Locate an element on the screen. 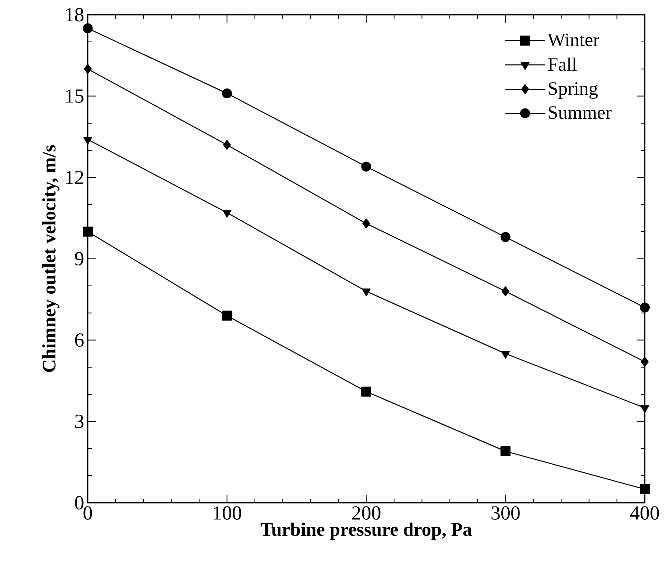 The height and width of the screenshot is (574, 668). x-tick-label: 100 is located at coordinates (228, 513).